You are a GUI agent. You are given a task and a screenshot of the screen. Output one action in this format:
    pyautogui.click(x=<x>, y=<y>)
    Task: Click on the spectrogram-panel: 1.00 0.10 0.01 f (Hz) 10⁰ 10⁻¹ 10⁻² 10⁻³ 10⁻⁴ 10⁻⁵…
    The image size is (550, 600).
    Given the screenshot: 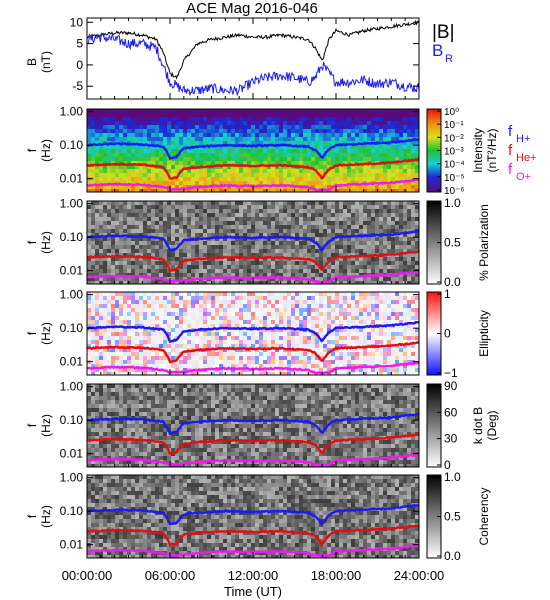 What is the action you would take?
    pyautogui.click(x=262, y=151)
    